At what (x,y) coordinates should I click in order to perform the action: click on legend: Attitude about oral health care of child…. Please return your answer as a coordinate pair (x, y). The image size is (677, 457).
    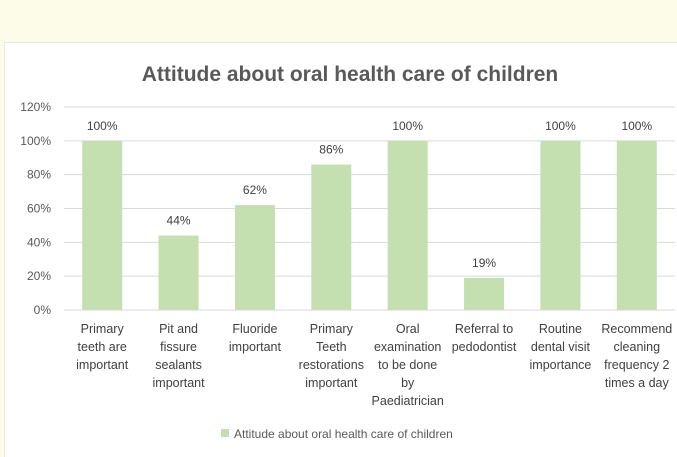
    Looking at the image, I should click on (337, 434).